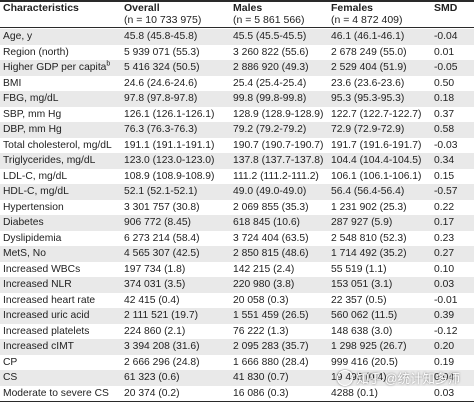 The image size is (474, 404). I want to click on cell-overall-text: 20 374 (0.2), so click(152, 393).